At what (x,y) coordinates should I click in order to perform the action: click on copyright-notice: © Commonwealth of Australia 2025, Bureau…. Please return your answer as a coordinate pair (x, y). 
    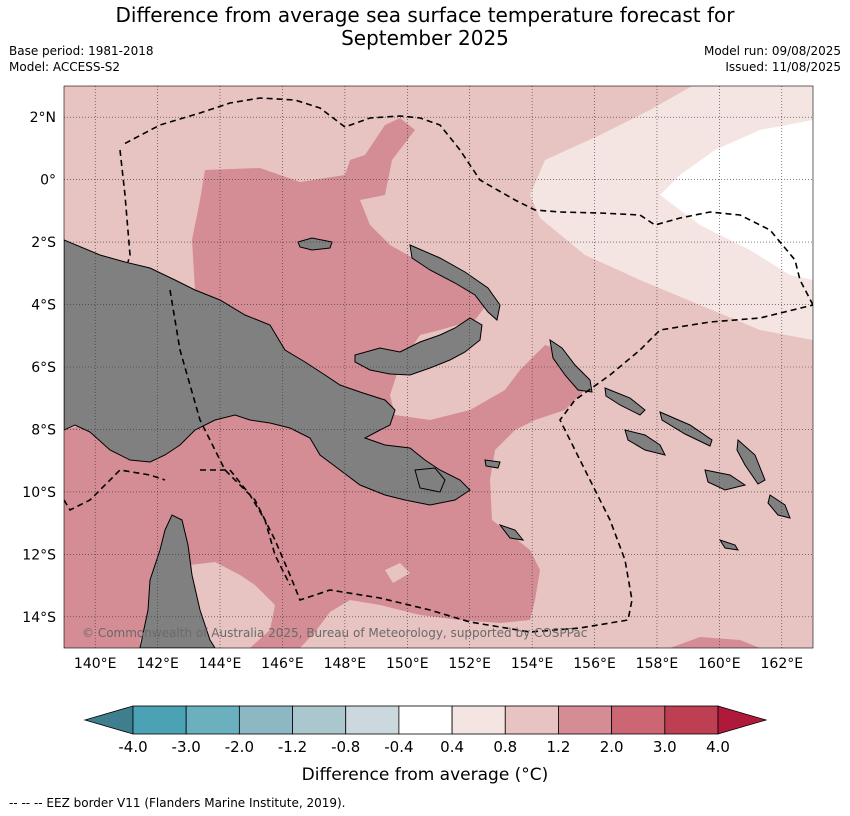
    Looking at the image, I should click on (334, 633).